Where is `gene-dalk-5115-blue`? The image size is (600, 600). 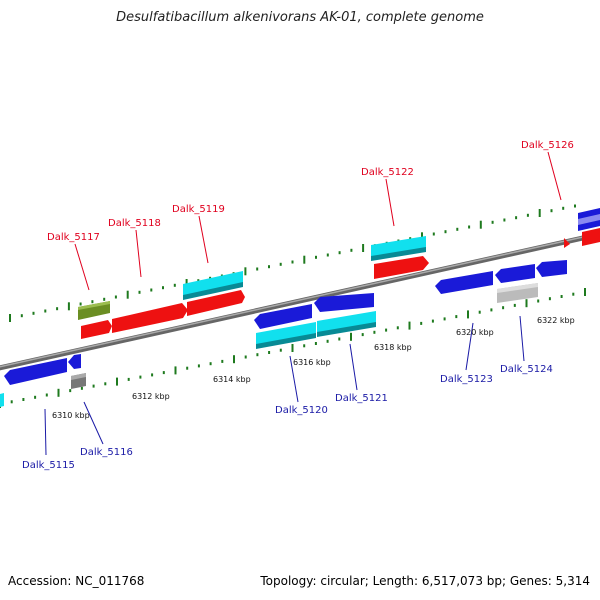
gene-dalk-5115-blue is located at coordinates (35, 371).